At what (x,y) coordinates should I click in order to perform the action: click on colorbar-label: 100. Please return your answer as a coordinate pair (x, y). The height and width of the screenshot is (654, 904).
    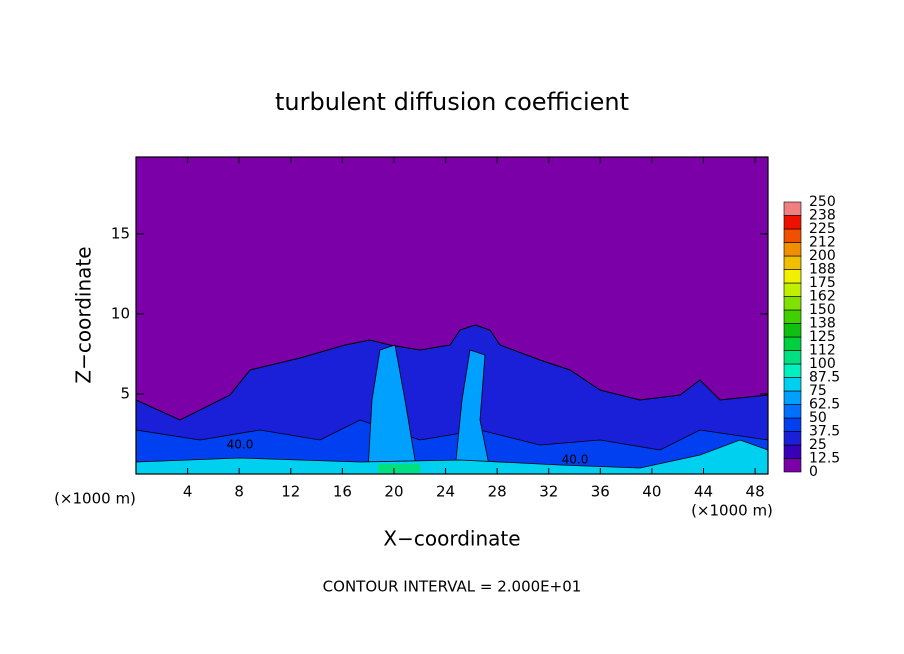
    Looking at the image, I should click on (822, 364).